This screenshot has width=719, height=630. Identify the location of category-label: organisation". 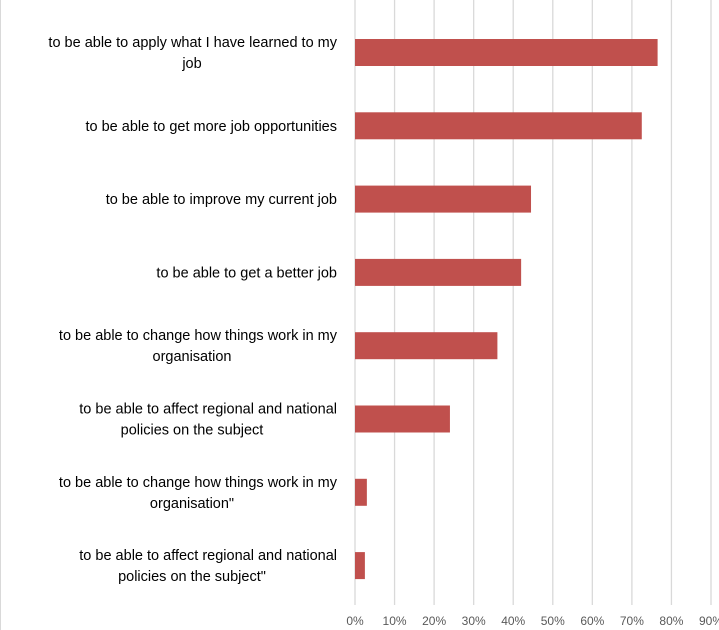
(192, 504).